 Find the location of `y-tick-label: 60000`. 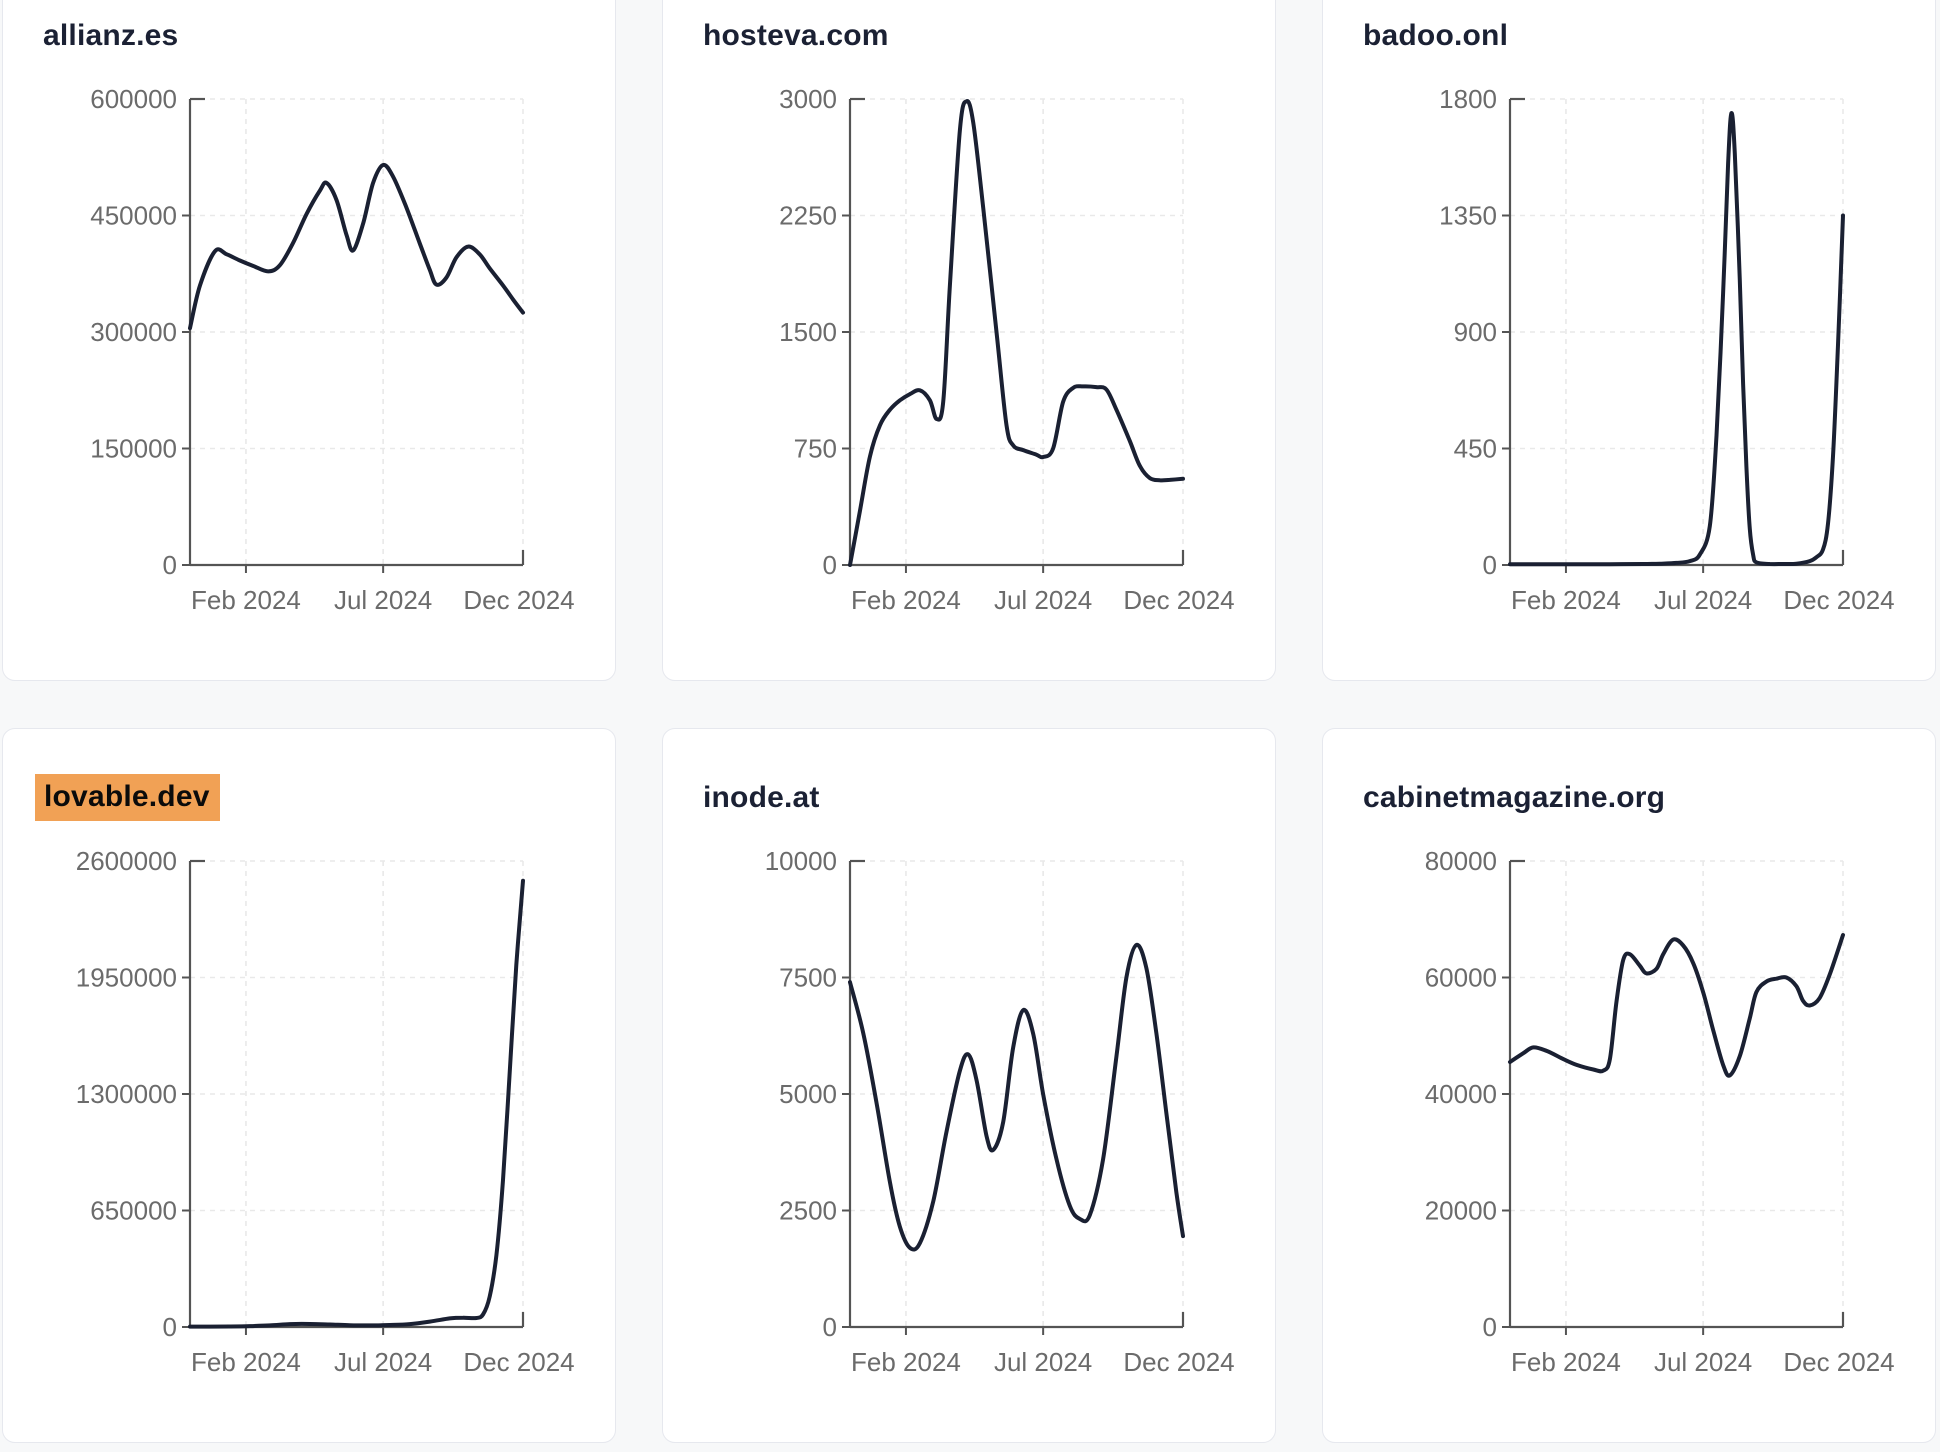

y-tick-label: 60000 is located at coordinates (1461, 978).